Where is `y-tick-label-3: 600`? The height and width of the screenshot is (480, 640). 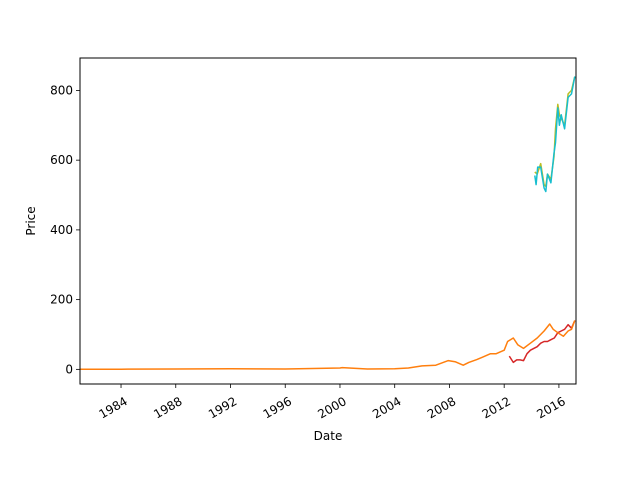 y-tick-label-3: 600 is located at coordinates (61, 160).